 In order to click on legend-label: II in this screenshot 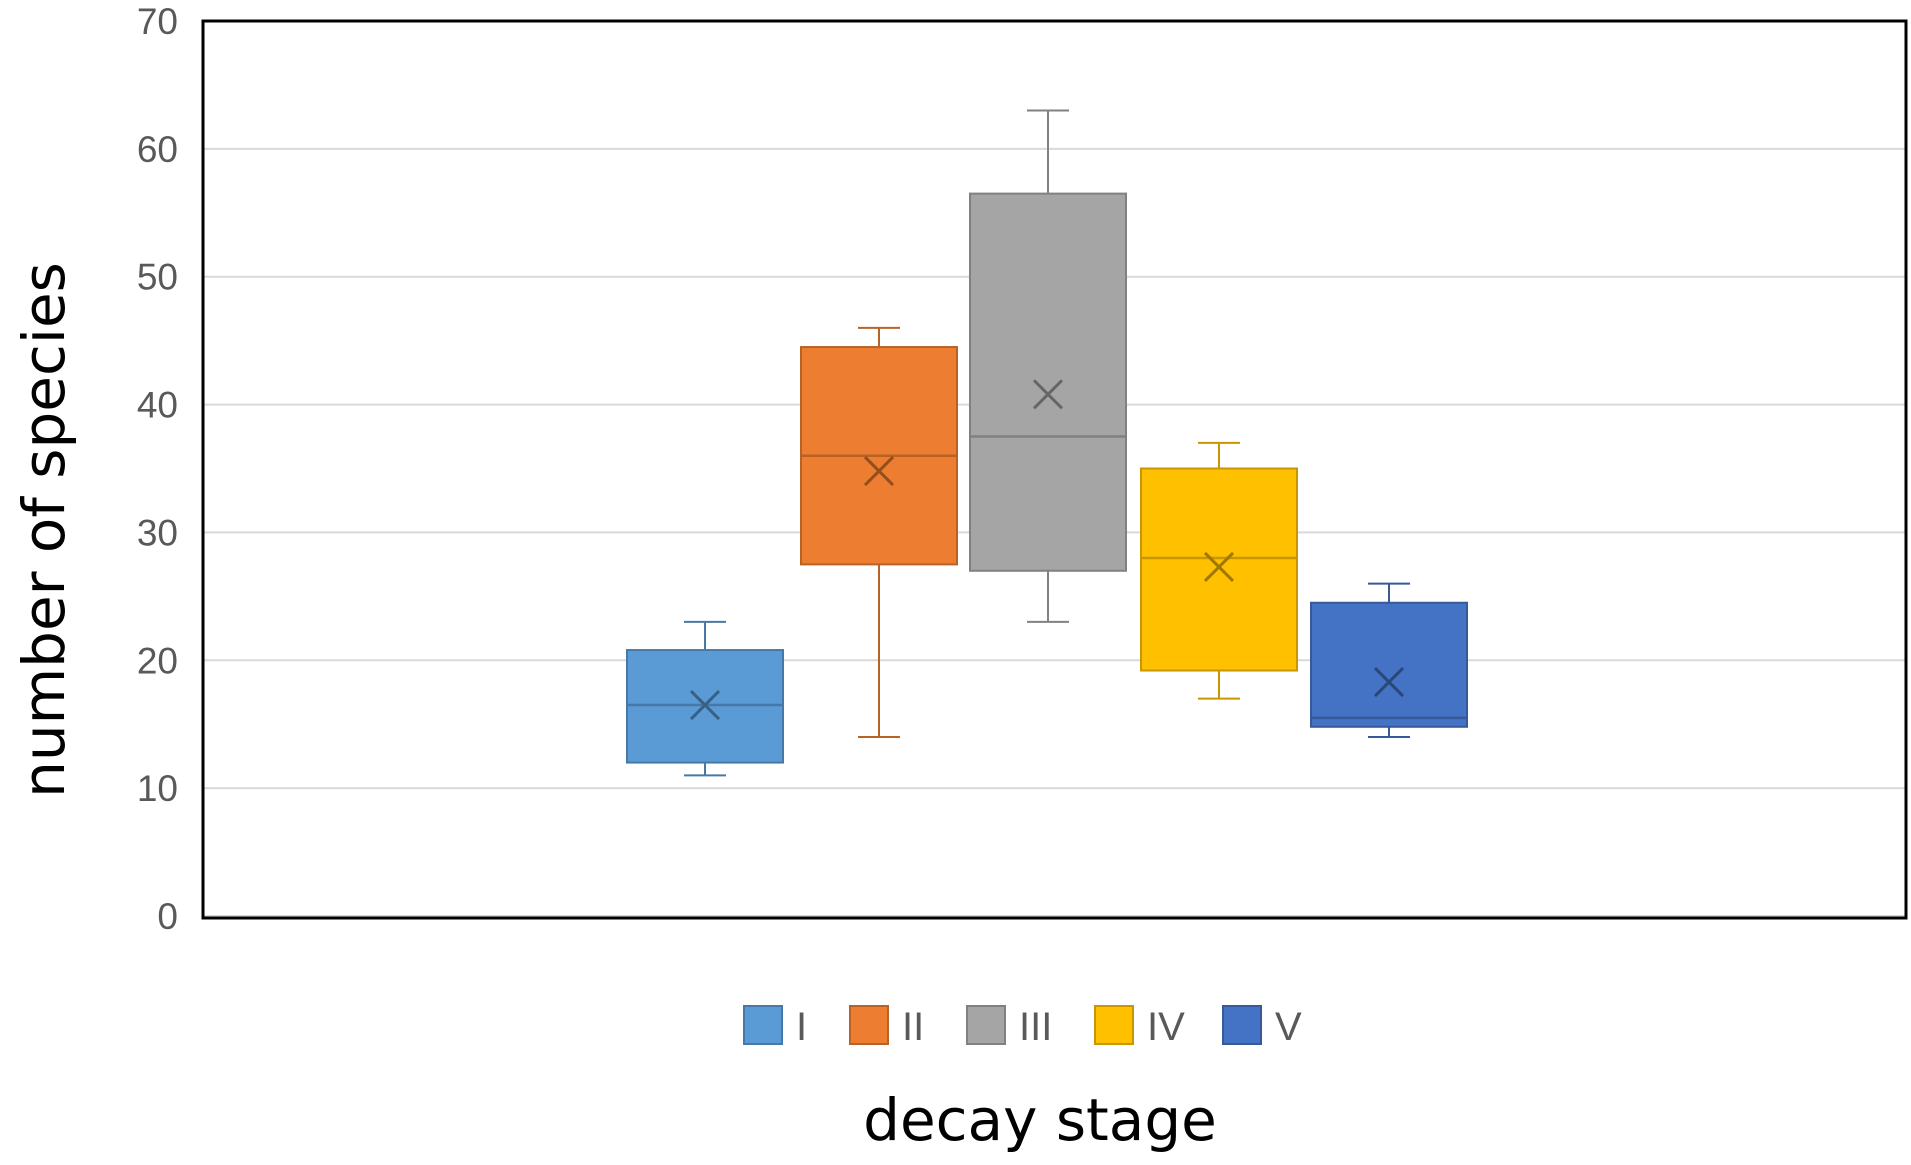, I will do `click(913, 1027)`.